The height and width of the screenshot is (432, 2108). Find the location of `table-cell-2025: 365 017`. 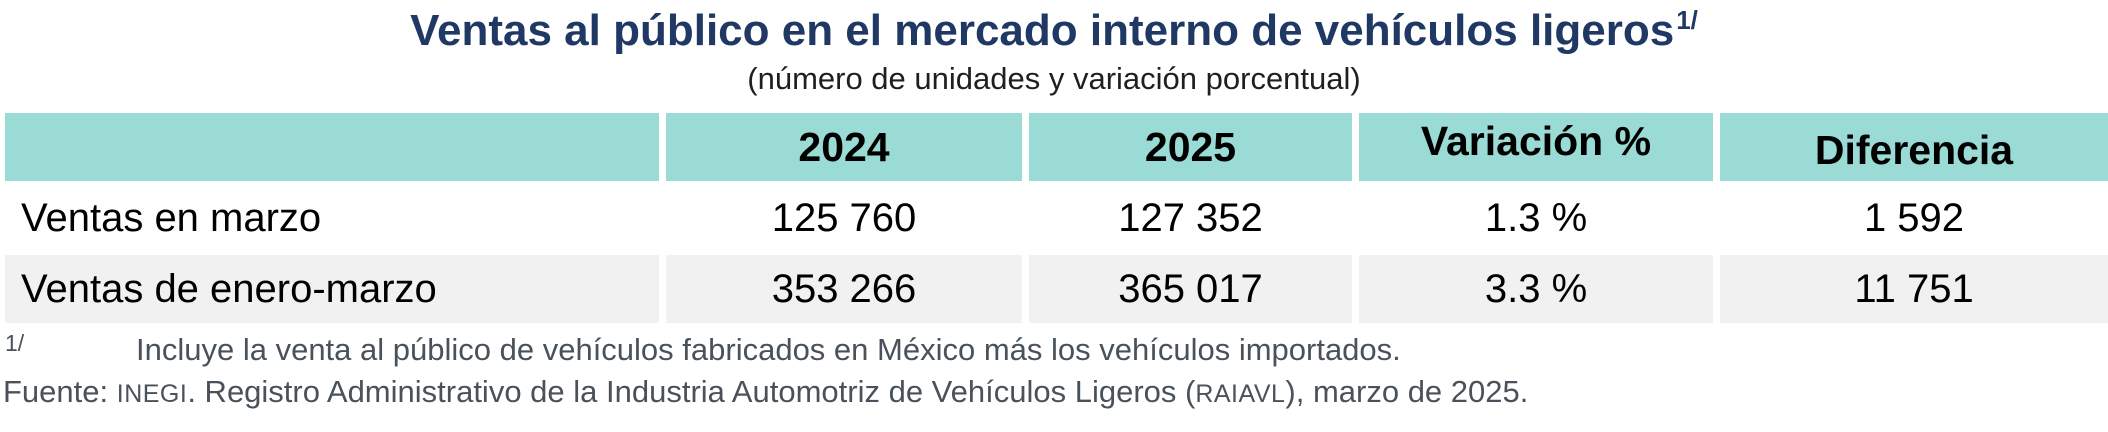

table-cell-2025: 365 017 is located at coordinates (1190, 289).